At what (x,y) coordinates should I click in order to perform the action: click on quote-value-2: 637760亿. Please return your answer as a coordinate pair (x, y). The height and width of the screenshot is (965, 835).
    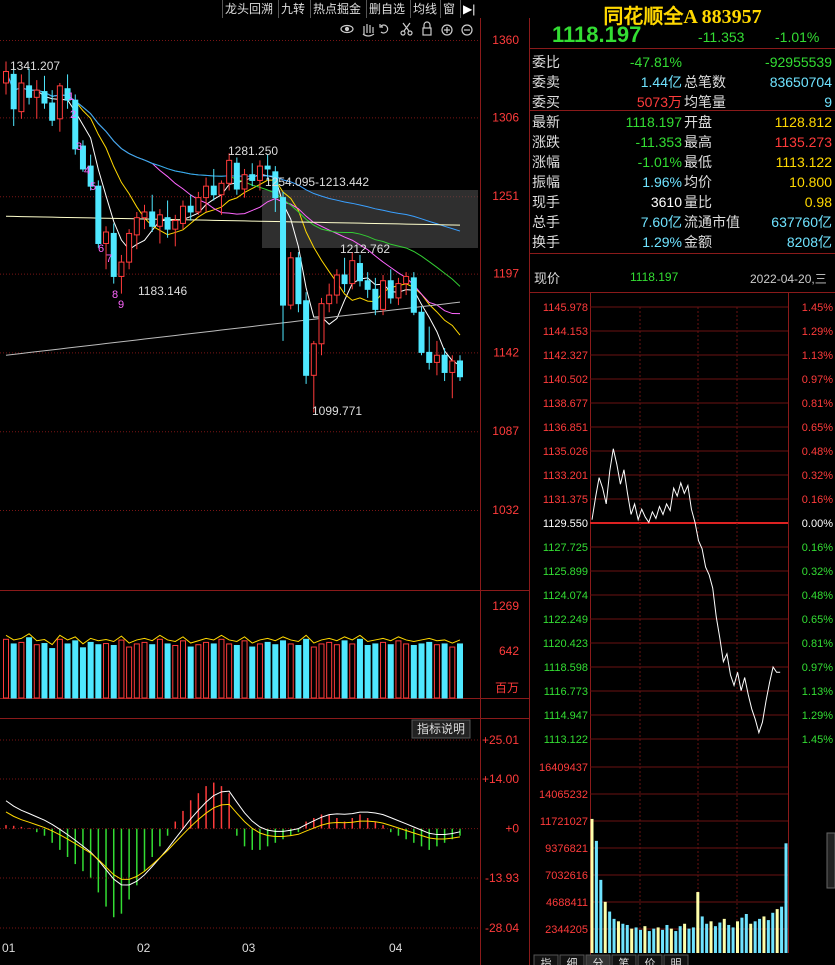
    Looking at the image, I should click on (801, 222).